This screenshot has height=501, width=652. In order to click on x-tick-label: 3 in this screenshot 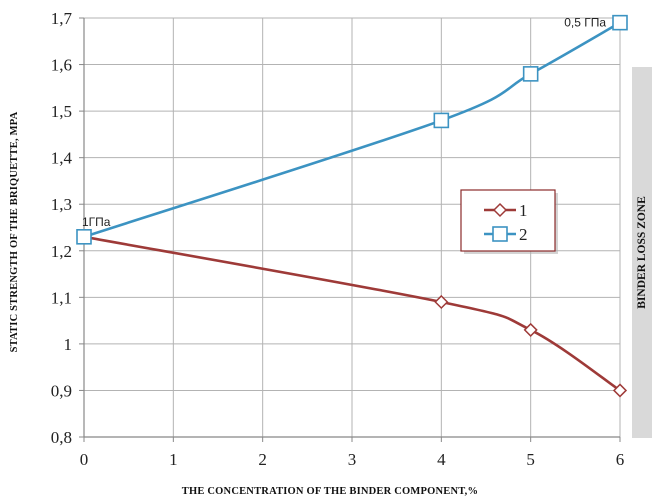, I will do `click(352, 459)`.